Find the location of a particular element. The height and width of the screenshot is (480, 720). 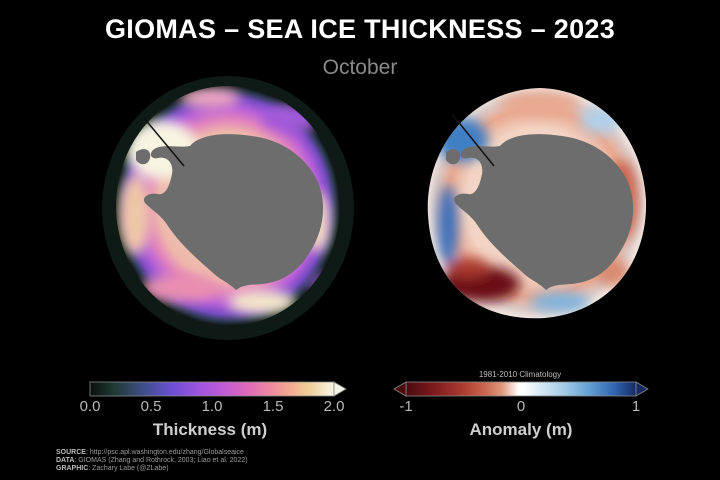

meridian-line-left is located at coordinates (164, 142).